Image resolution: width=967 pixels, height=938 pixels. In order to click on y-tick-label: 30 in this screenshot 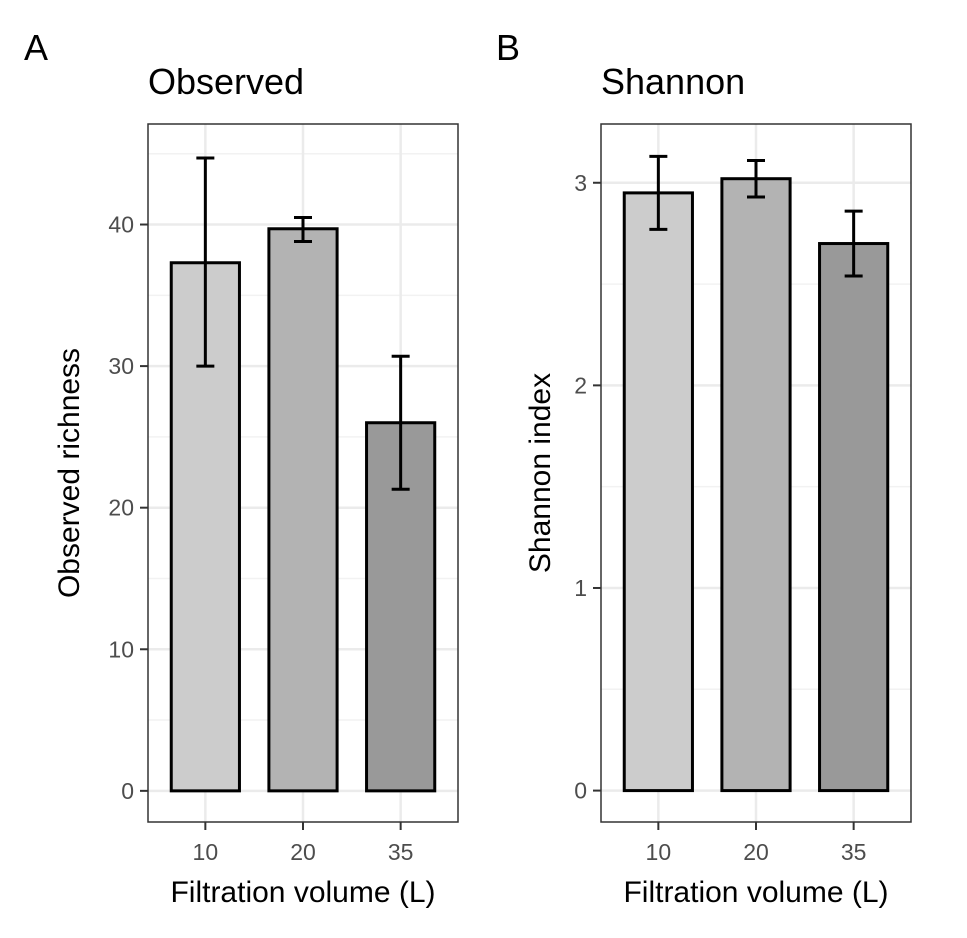, I will do `click(121, 366)`.